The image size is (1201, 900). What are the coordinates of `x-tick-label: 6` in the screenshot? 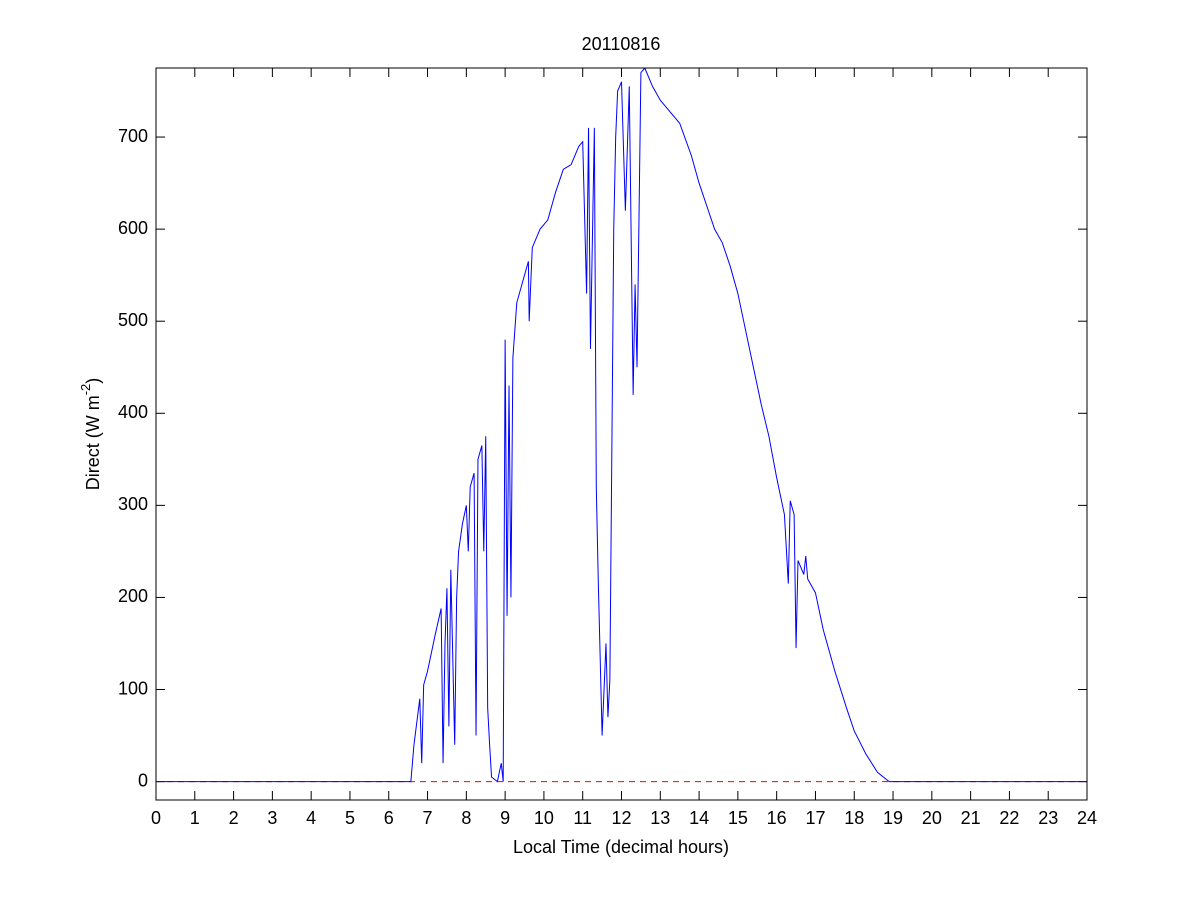 It's located at (389, 818).